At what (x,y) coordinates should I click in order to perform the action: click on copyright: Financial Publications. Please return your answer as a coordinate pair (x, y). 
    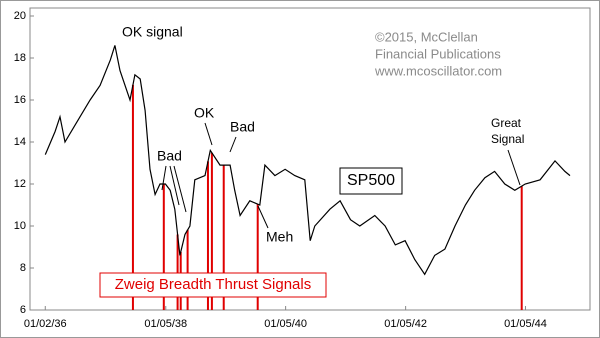
    Looking at the image, I should click on (438, 53).